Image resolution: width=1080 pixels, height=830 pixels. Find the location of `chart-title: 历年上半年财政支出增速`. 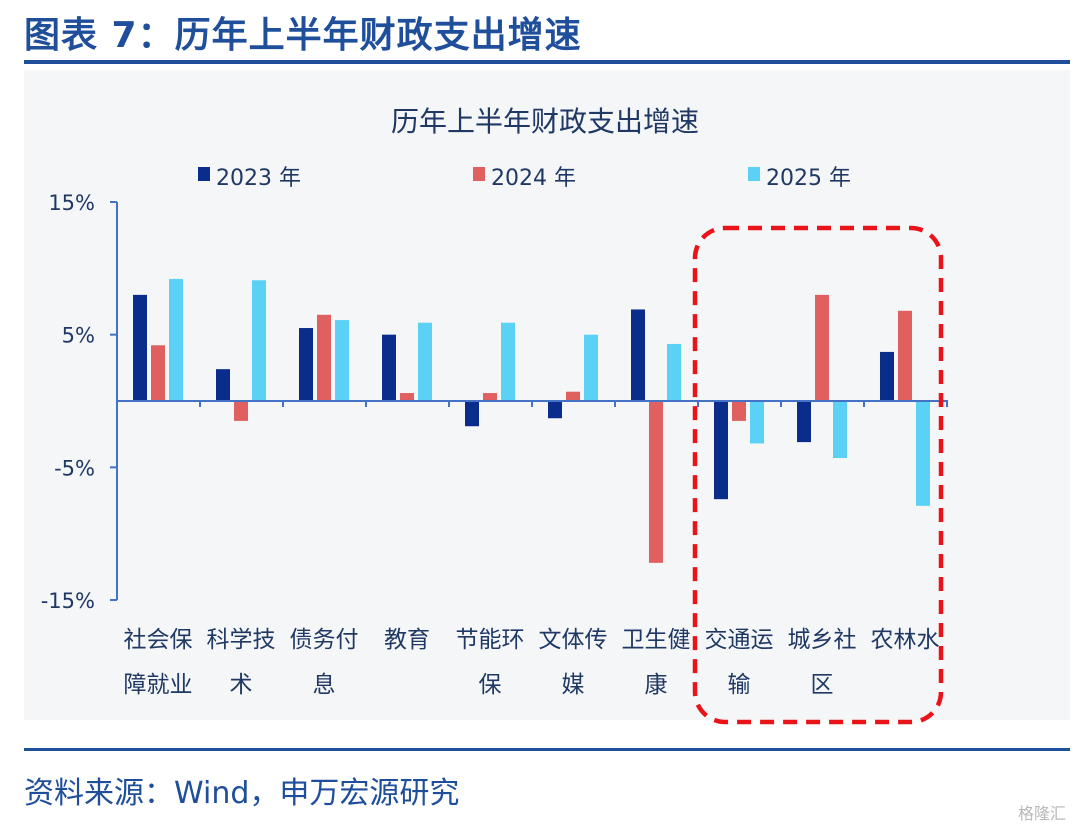

chart-title: 历年上半年财政支出增速 is located at coordinates (545, 121).